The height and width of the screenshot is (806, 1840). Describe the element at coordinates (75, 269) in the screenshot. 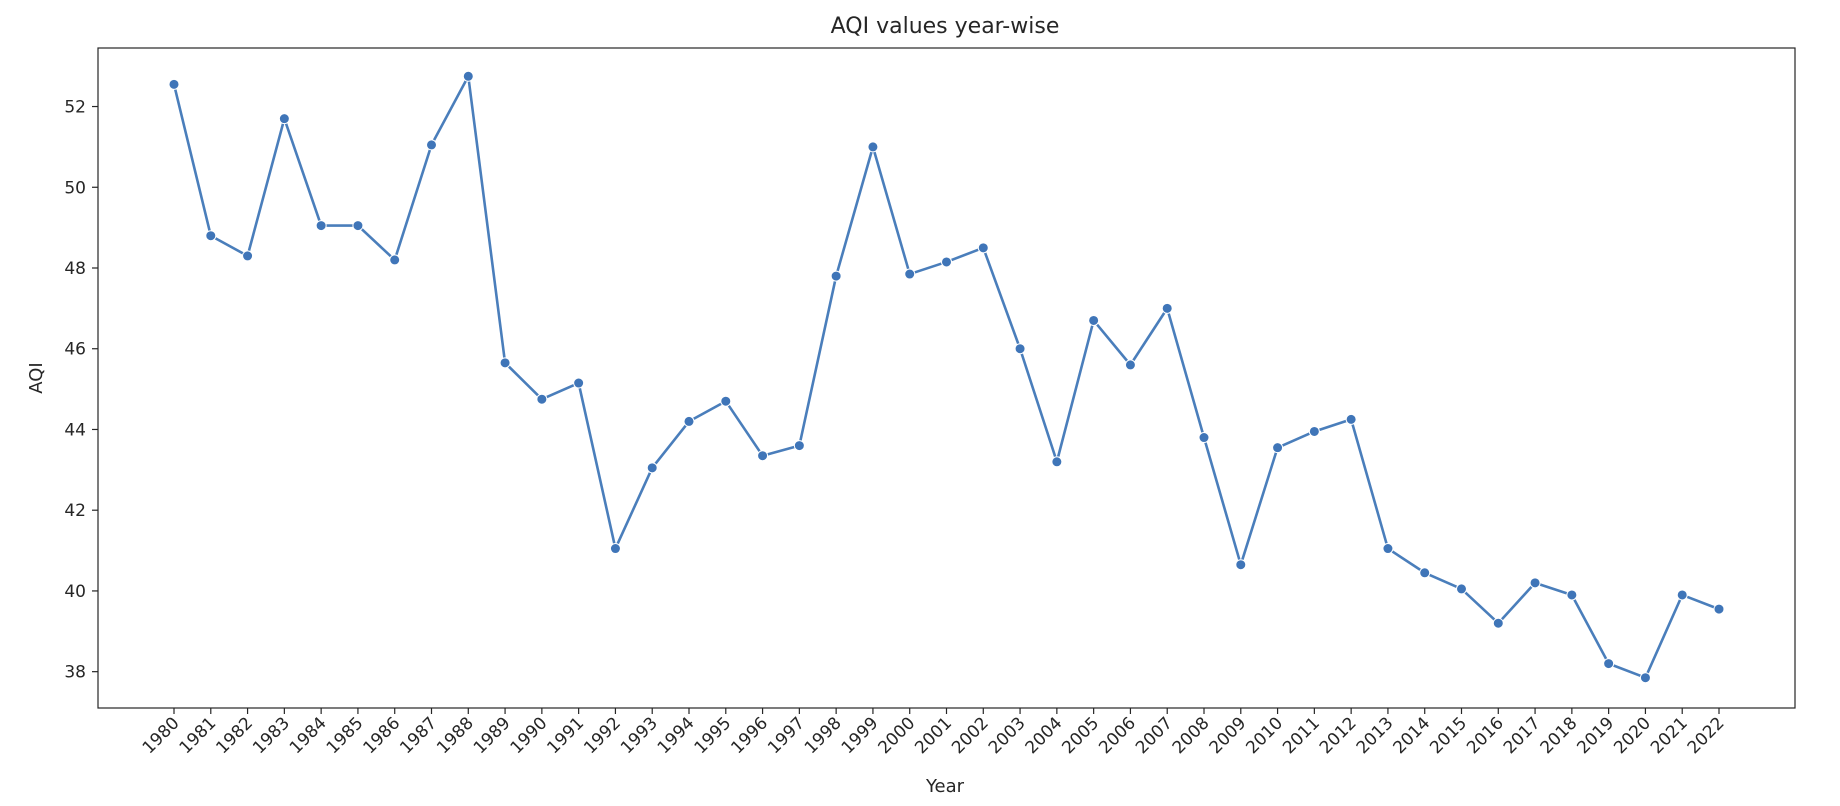

I see `y-tick-label: 48` at that location.